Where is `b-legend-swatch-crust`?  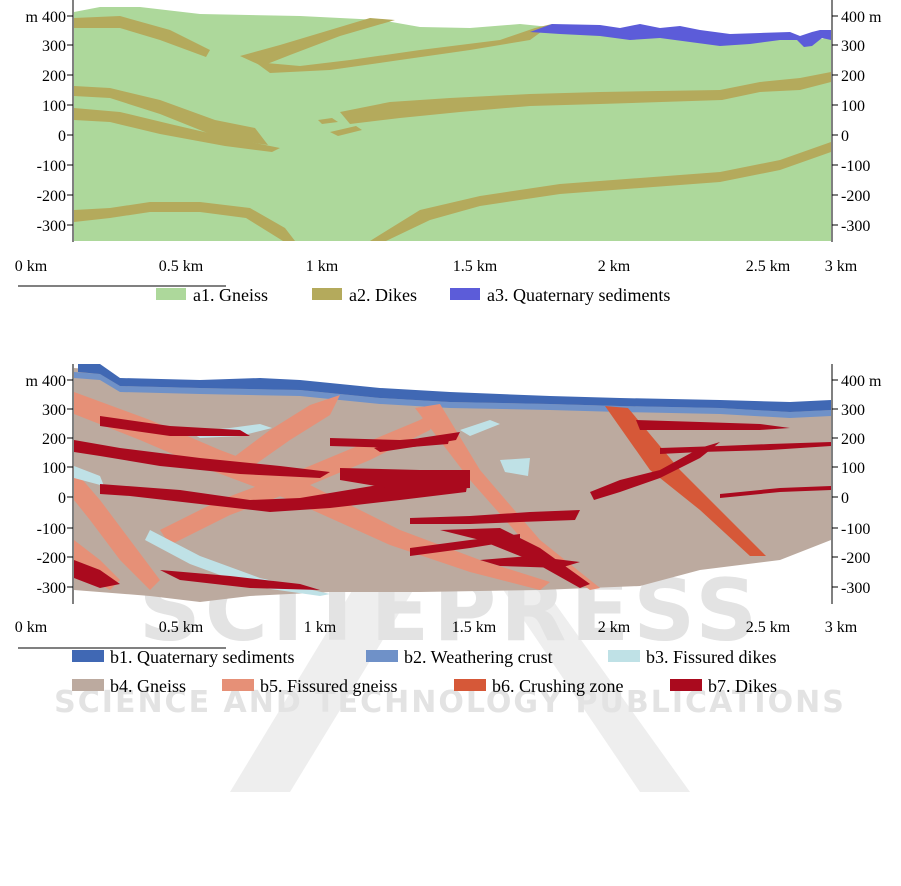 b-legend-swatch-crust is located at coordinates (382, 656).